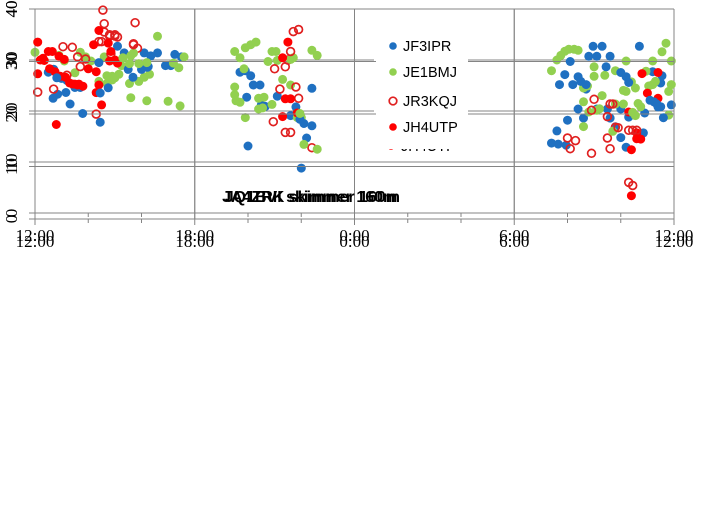 This screenshot has width=701, height=522. What do you see at coordinates (11, 114) in the screenshot?
I see `y-tick-label: 20` at bounding box center [11, 114].